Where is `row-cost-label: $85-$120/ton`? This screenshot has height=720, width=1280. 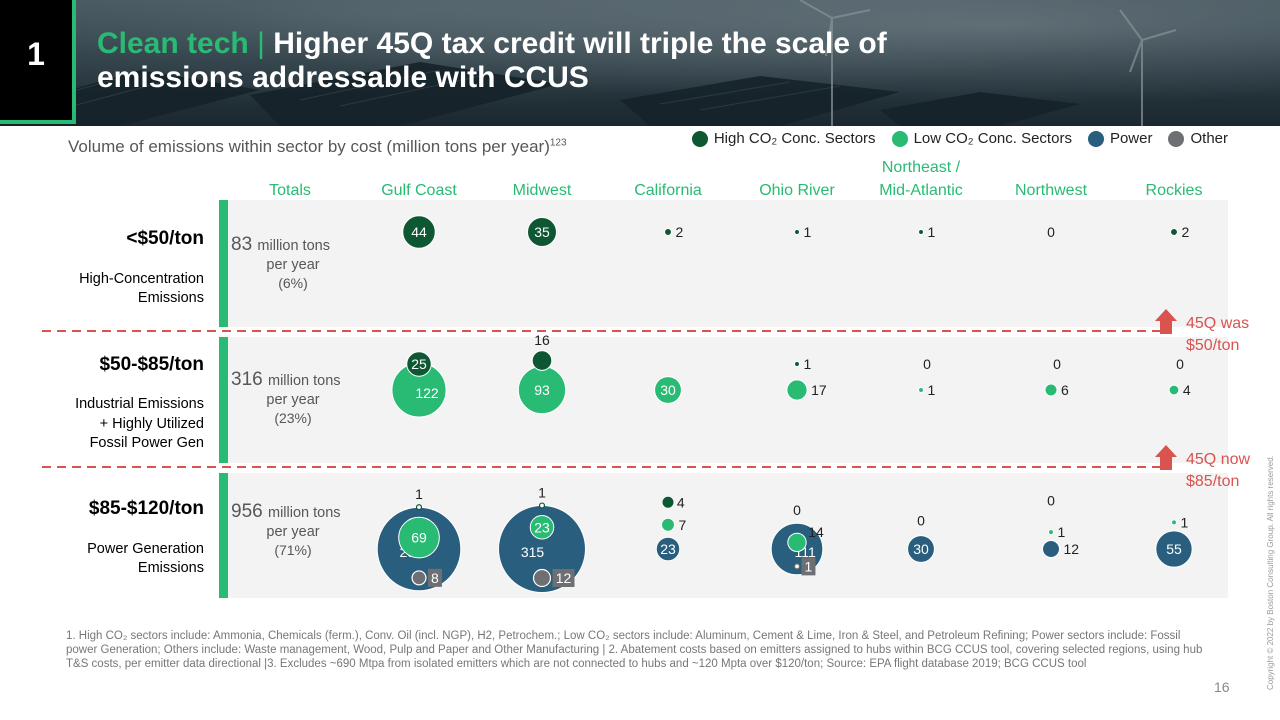
row-cost-label: $85-$120/ton is located at coordinates (146, 508).